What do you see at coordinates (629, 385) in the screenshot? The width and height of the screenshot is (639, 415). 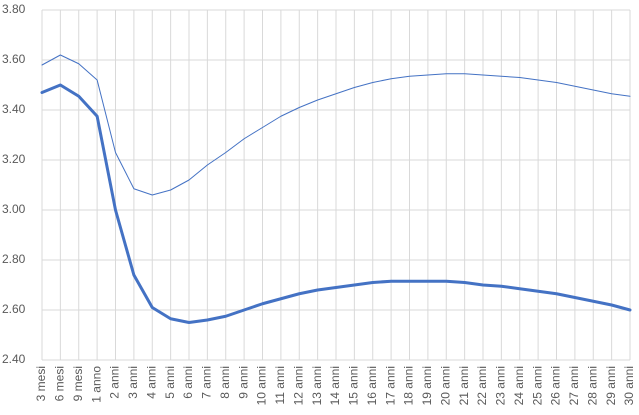 I see `x-tick-label: 30 anni` at bounding box center [629, 385].